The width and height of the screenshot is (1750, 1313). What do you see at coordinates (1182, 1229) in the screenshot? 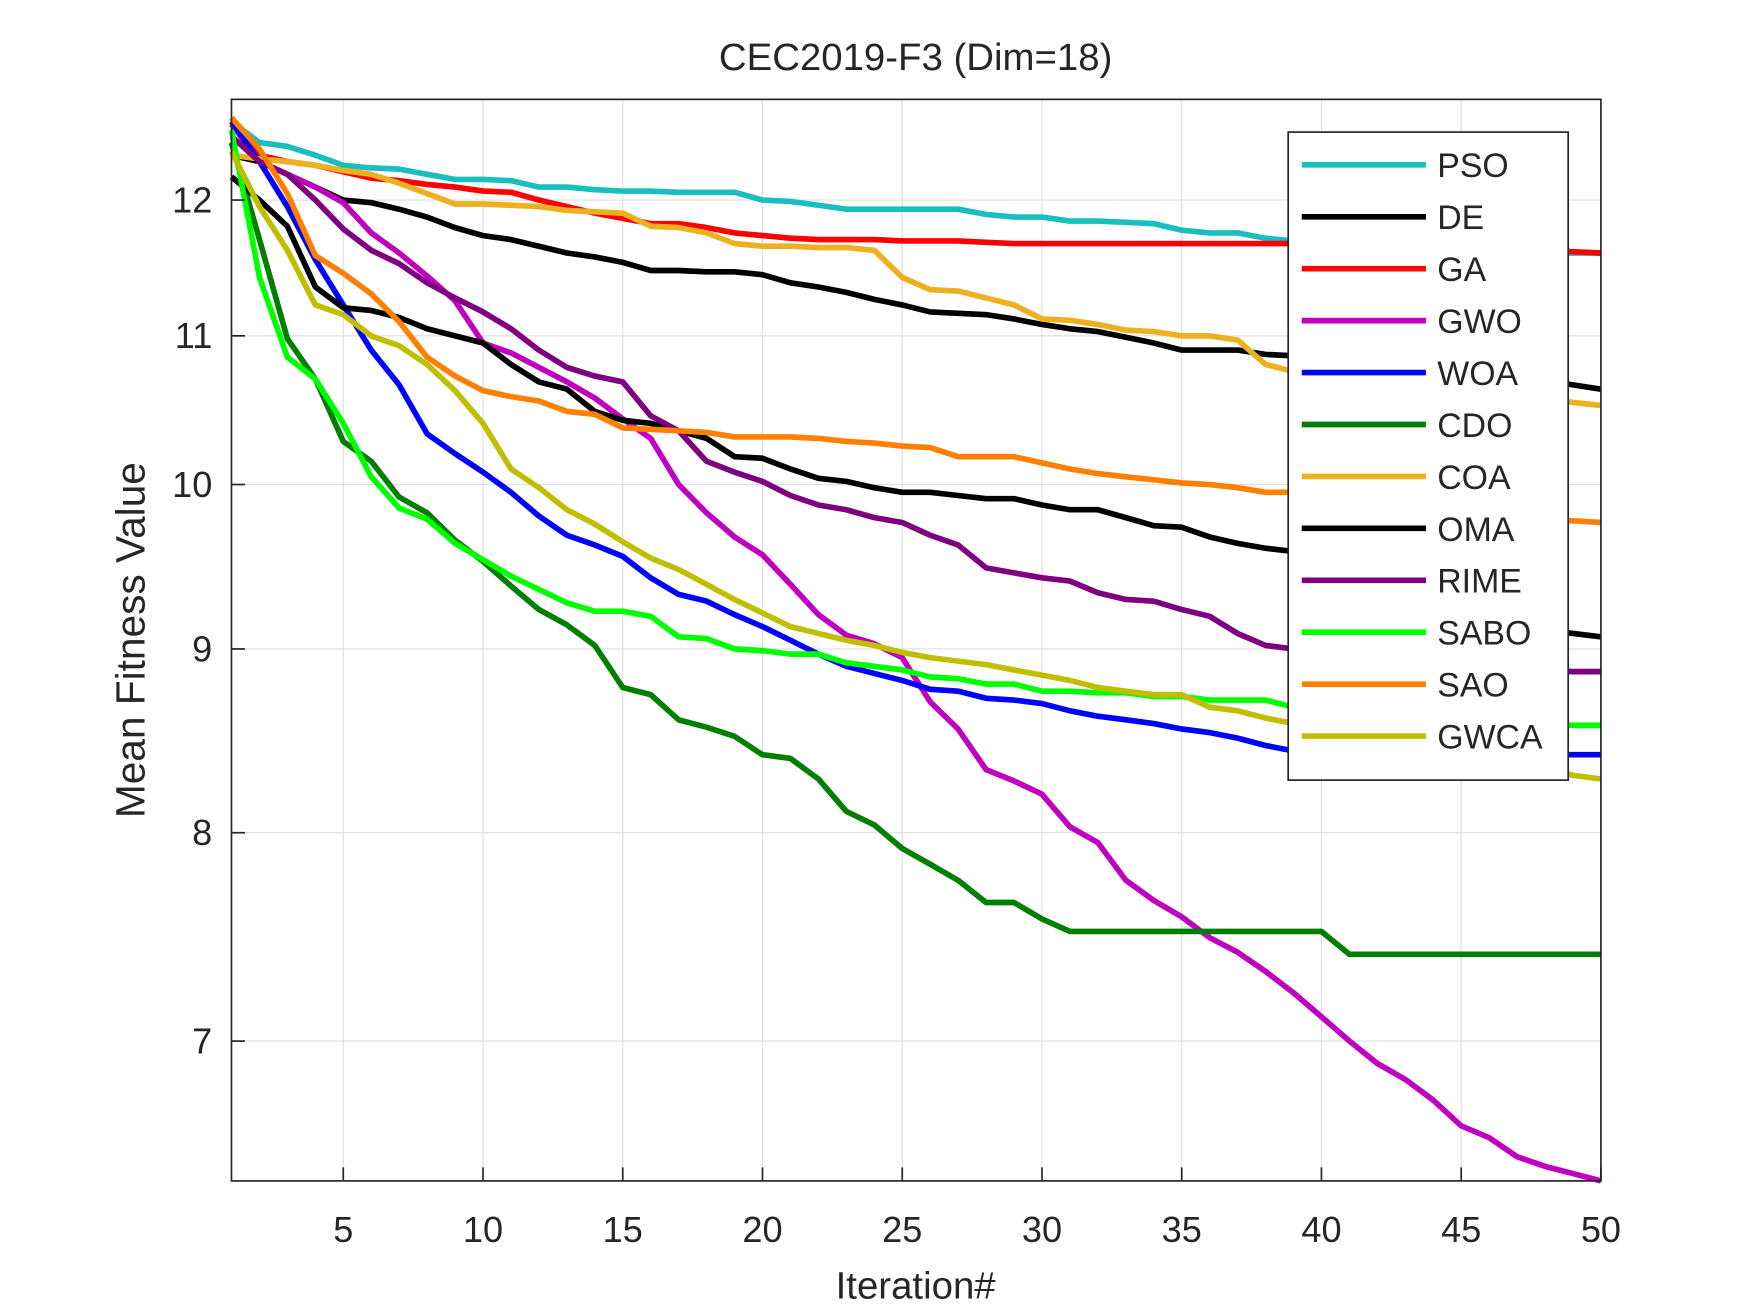
I see `x-tick-label: 35` at bounding box center [1182, 1229].